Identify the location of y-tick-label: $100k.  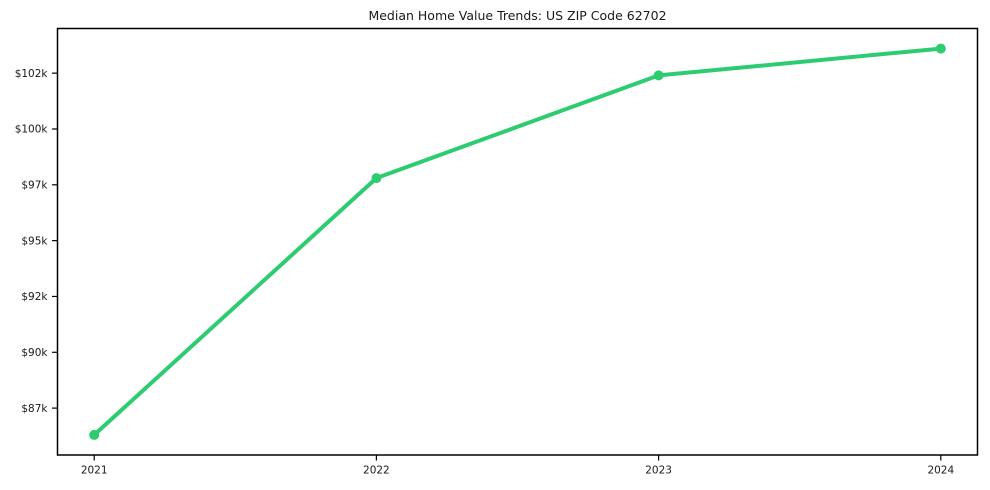
(32, 130).